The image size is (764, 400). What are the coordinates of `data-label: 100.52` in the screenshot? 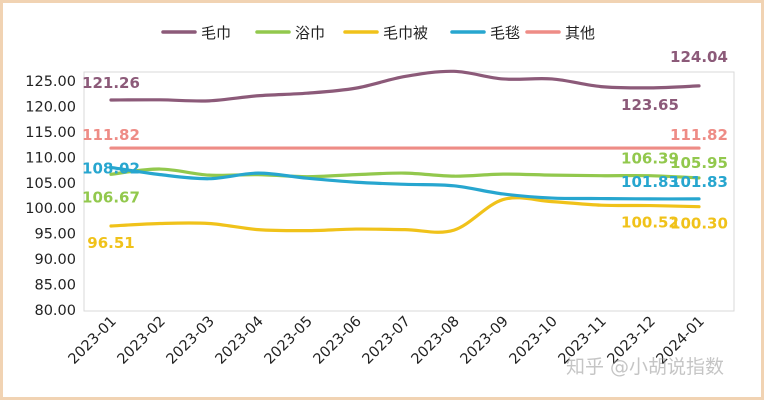 It's located at (650, 223).